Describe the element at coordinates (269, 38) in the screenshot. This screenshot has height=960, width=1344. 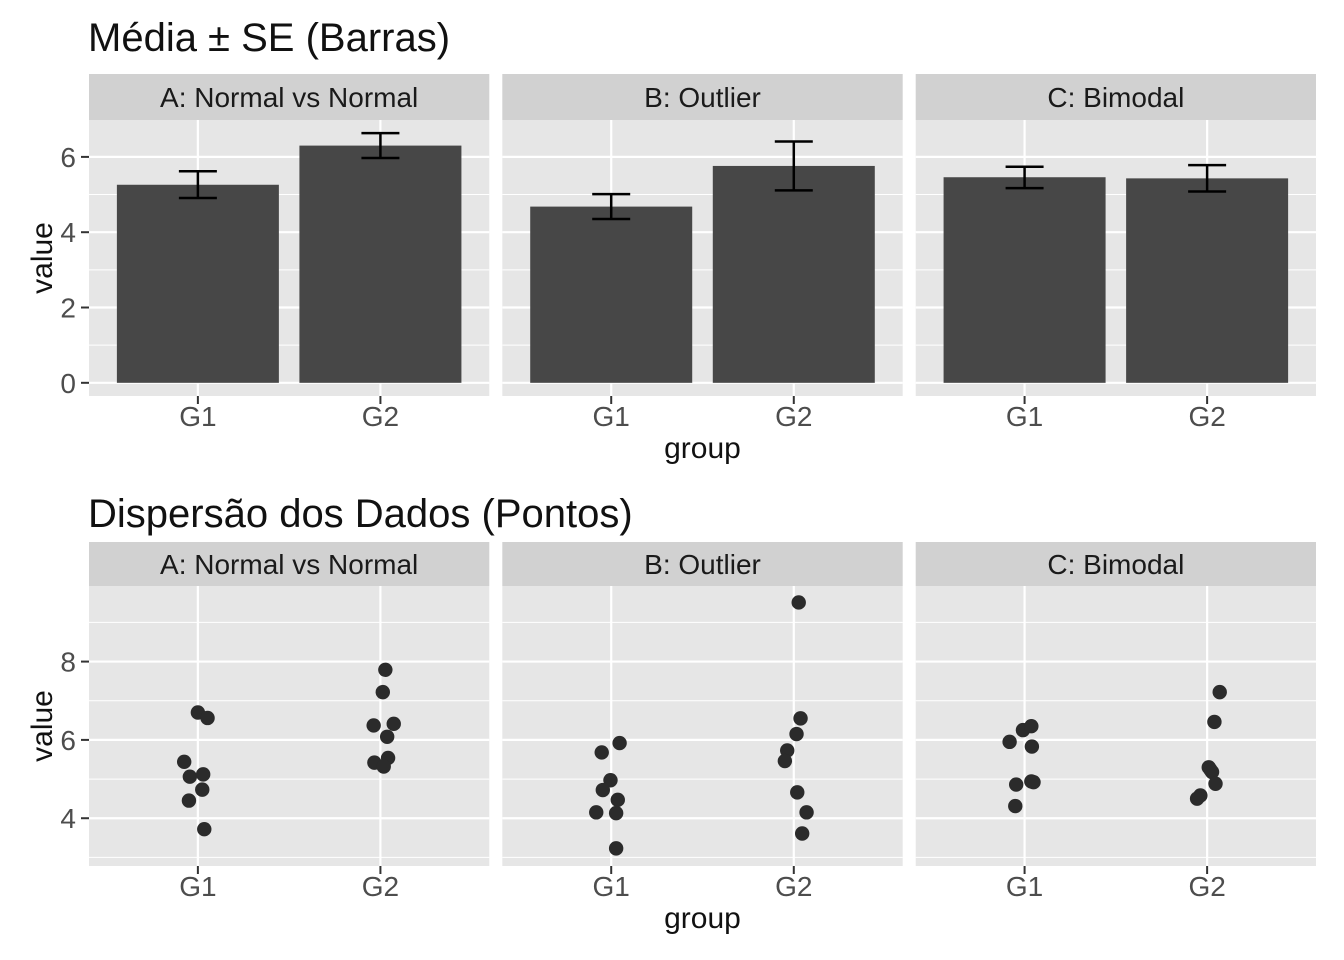
I see `bar-chart-title: Média ± SE (Barras)` at that location.